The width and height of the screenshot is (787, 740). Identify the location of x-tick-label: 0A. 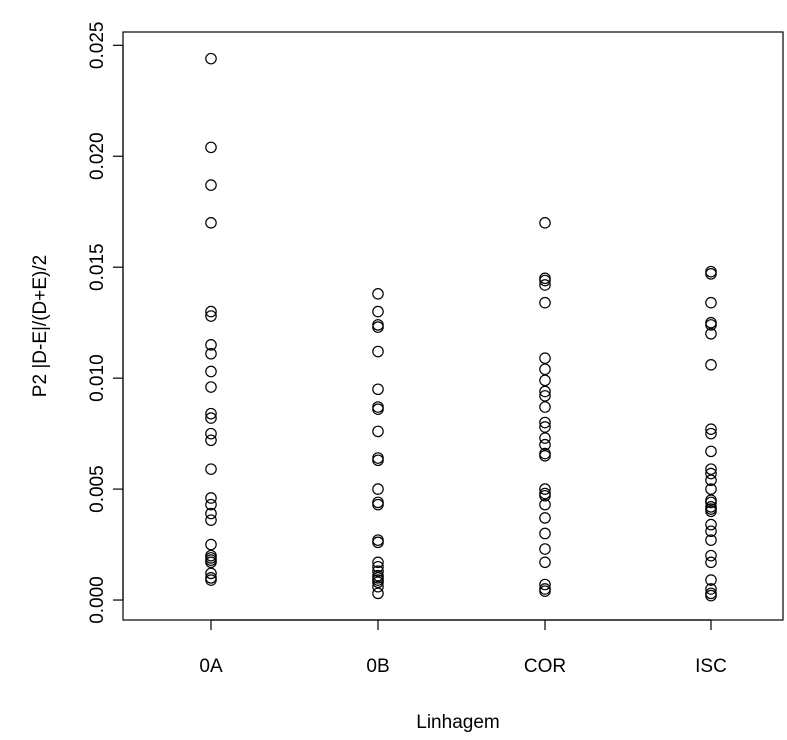
(211, 666).